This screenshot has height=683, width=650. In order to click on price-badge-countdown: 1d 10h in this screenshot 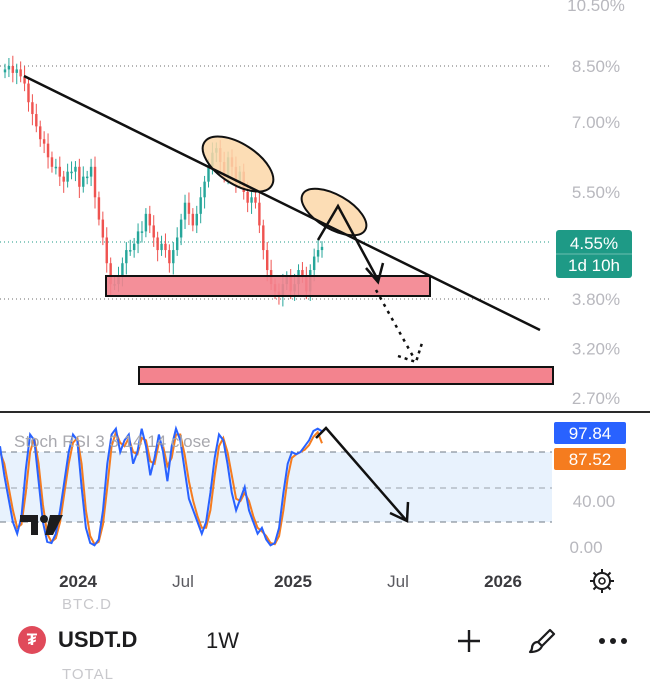, I will do `click(594, 265)`.